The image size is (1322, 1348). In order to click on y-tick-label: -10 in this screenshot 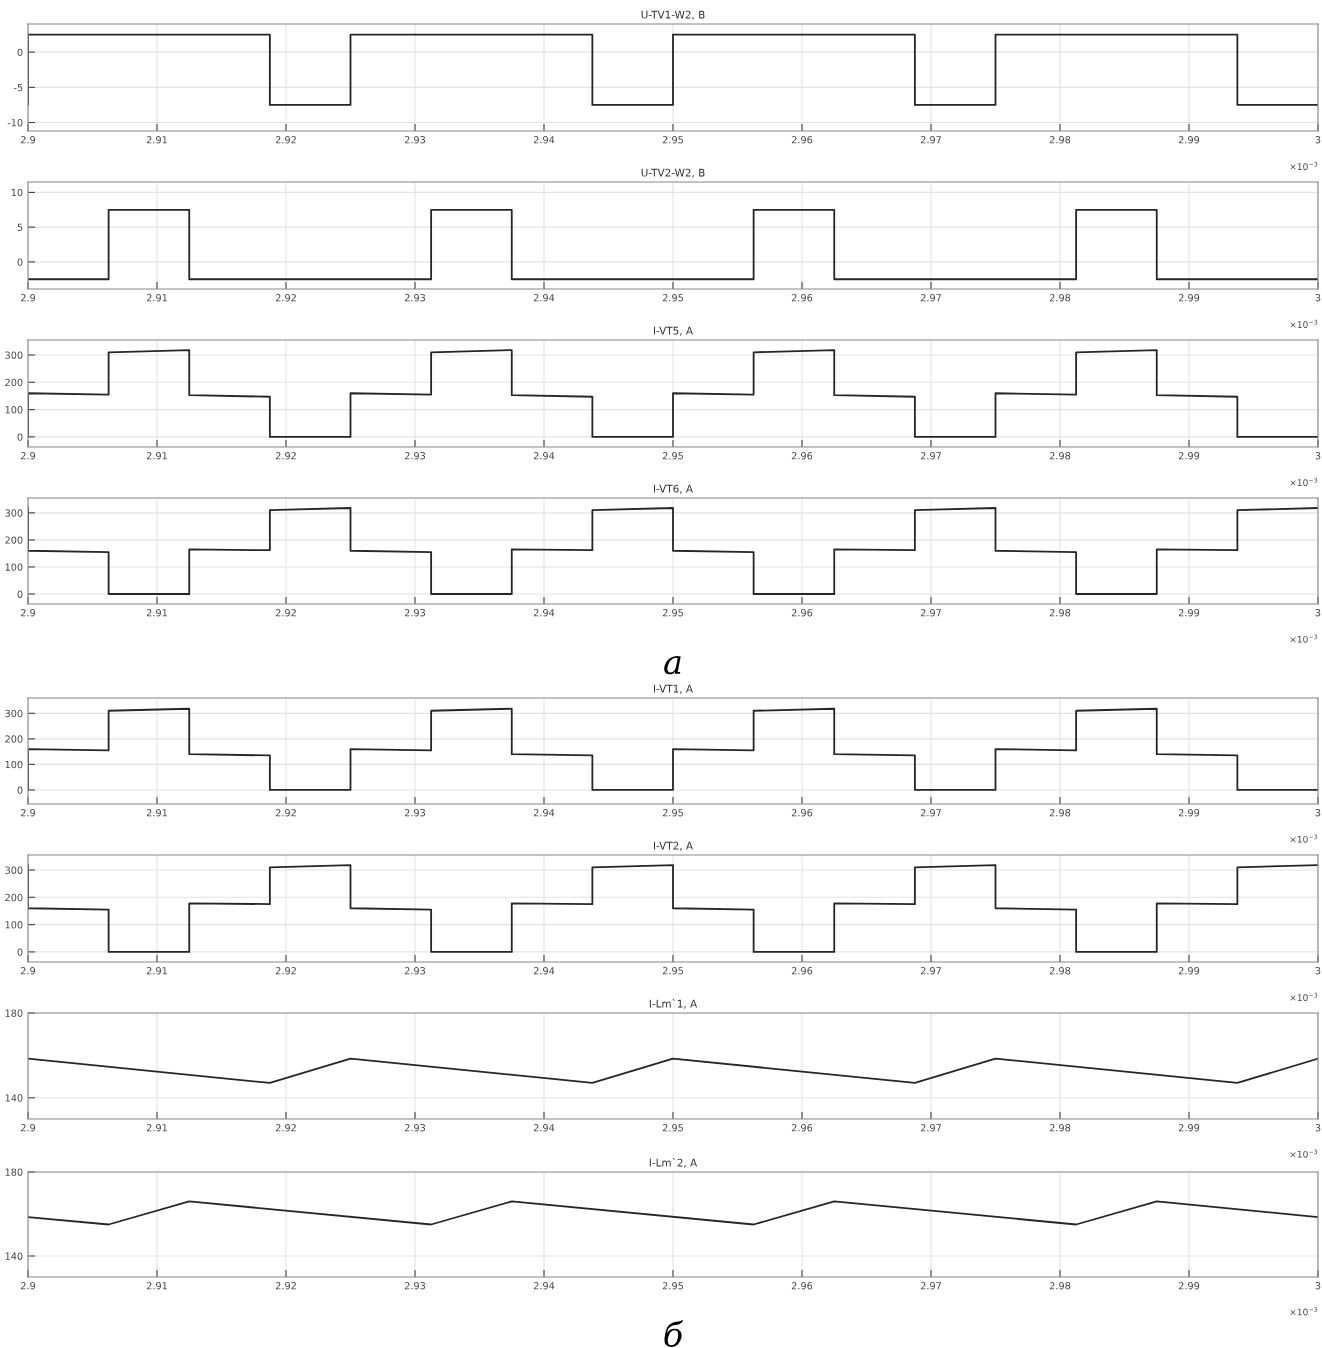, I will do `click(15, 123)`.